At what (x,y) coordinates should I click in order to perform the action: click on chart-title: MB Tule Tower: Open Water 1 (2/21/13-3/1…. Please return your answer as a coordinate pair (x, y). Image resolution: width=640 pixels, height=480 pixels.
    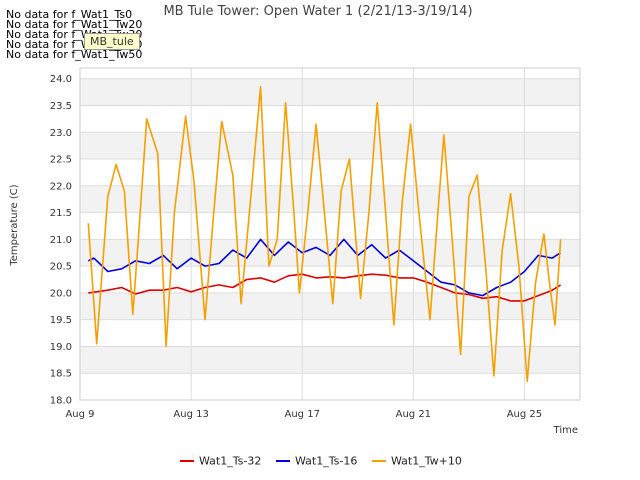
    Looking at the image, I should click on (317, 11).